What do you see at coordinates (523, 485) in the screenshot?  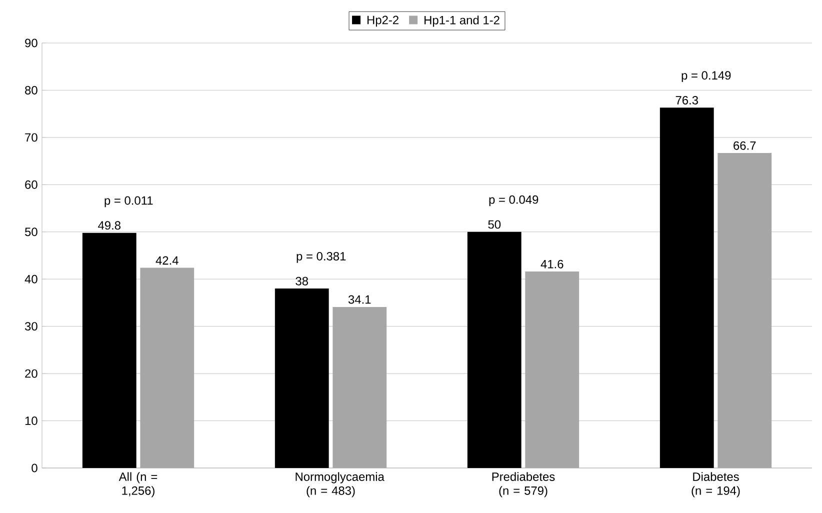 I see `x-tick-label: Prediabetes (n = 579)` at bounding box center [523, 485].